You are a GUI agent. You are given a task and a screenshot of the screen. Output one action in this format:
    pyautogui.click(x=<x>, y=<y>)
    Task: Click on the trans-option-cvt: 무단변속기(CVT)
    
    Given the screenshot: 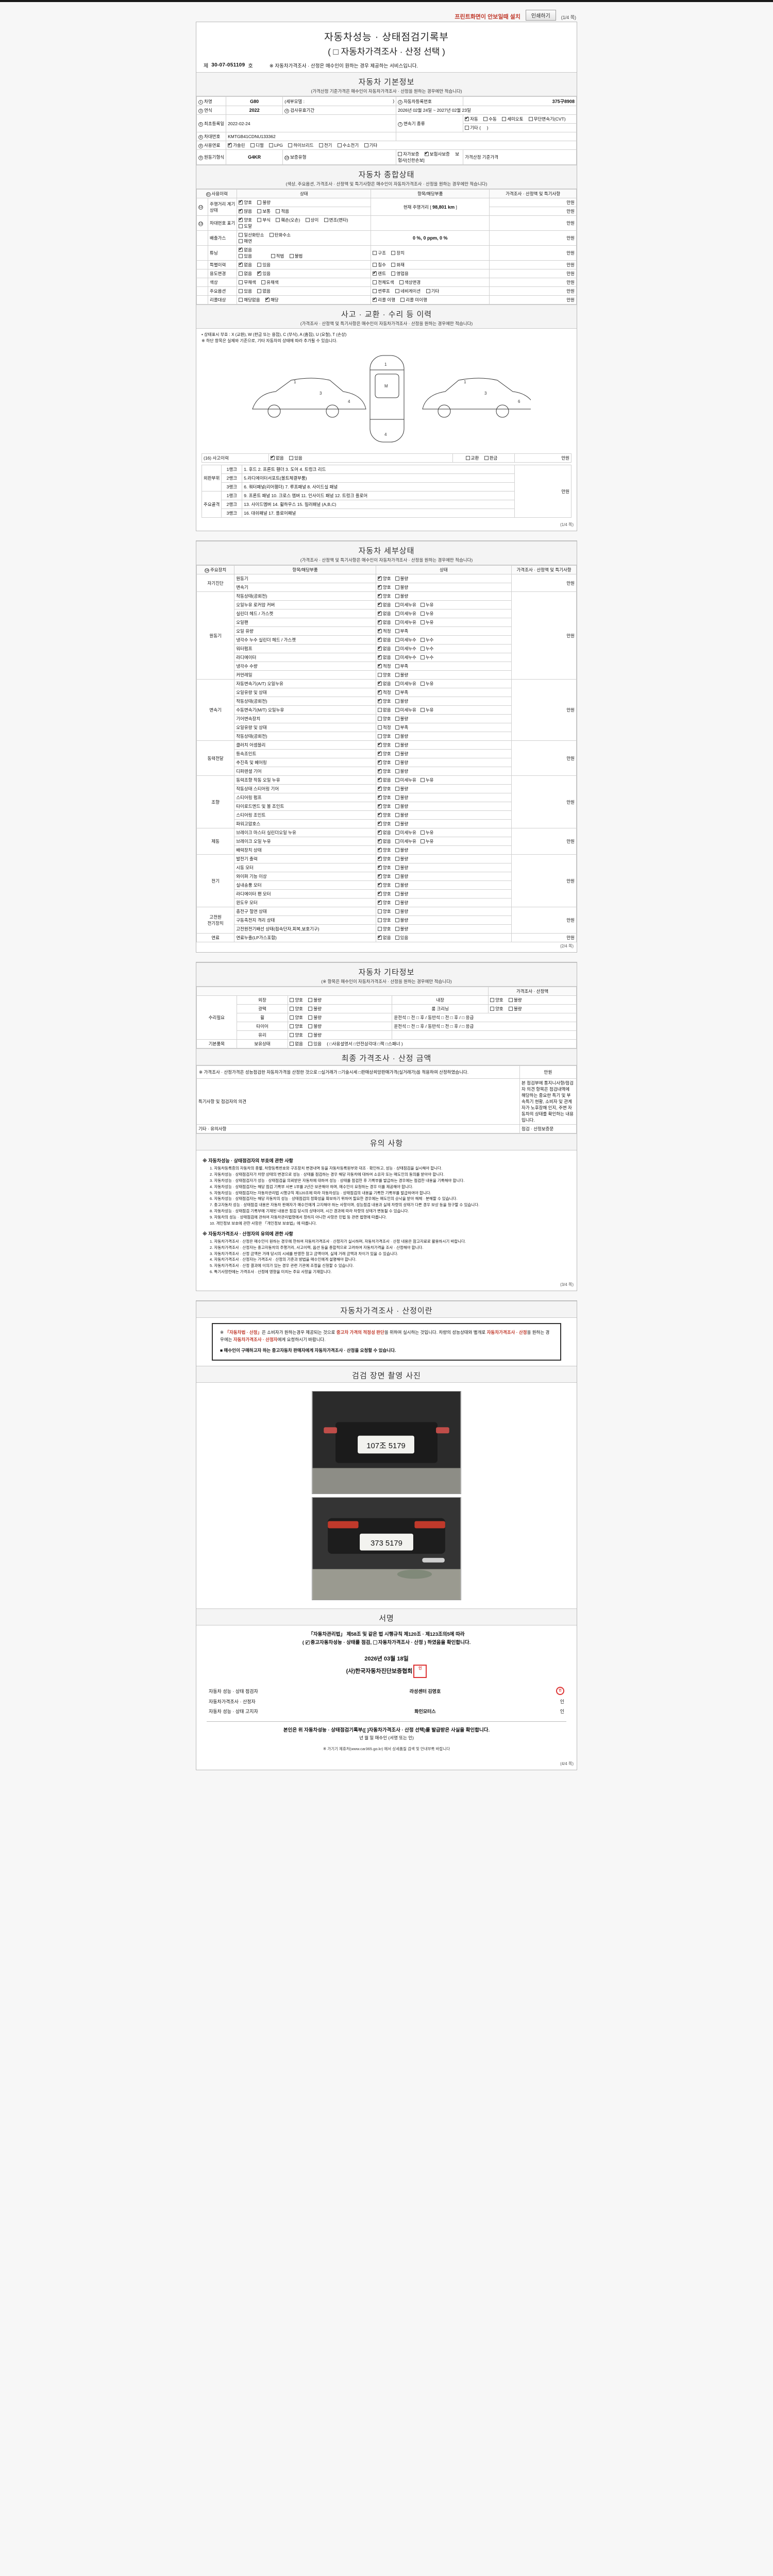 What is the action you would take?
    pyautogui.click(x=547, y=119)
    